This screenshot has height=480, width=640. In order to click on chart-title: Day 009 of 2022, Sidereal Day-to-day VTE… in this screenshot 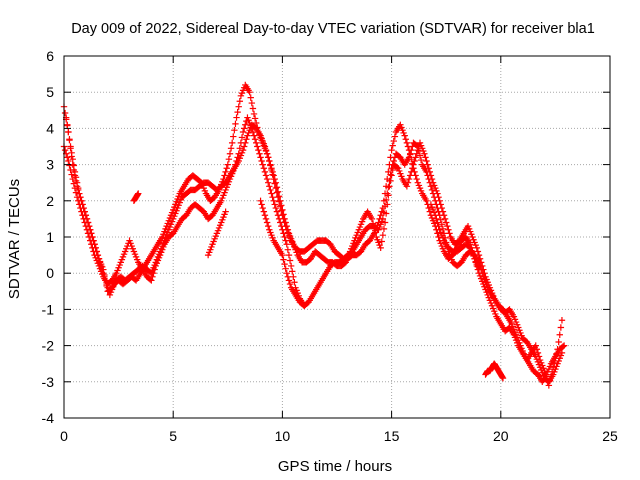, I will do `click(333, 29)`.